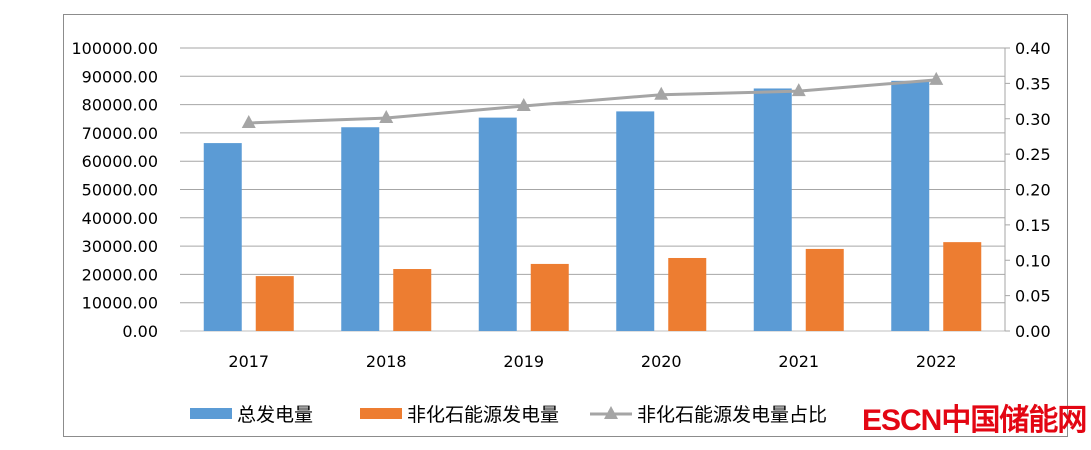  Describe the element at coordinates (732, 415) in the screenshot. I see `legend-label: 非化石能源发电量占比` at that location.